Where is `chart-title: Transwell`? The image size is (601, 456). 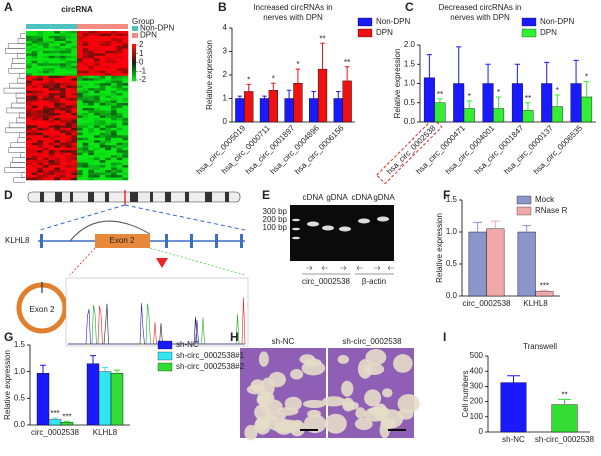 chart-title: Transwell is located at coordinates (540, 346).